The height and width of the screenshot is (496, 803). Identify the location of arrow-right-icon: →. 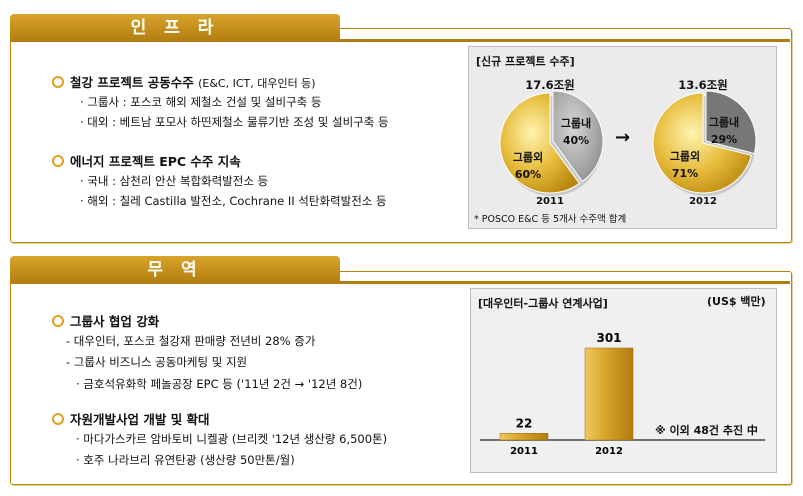
(623, 137).